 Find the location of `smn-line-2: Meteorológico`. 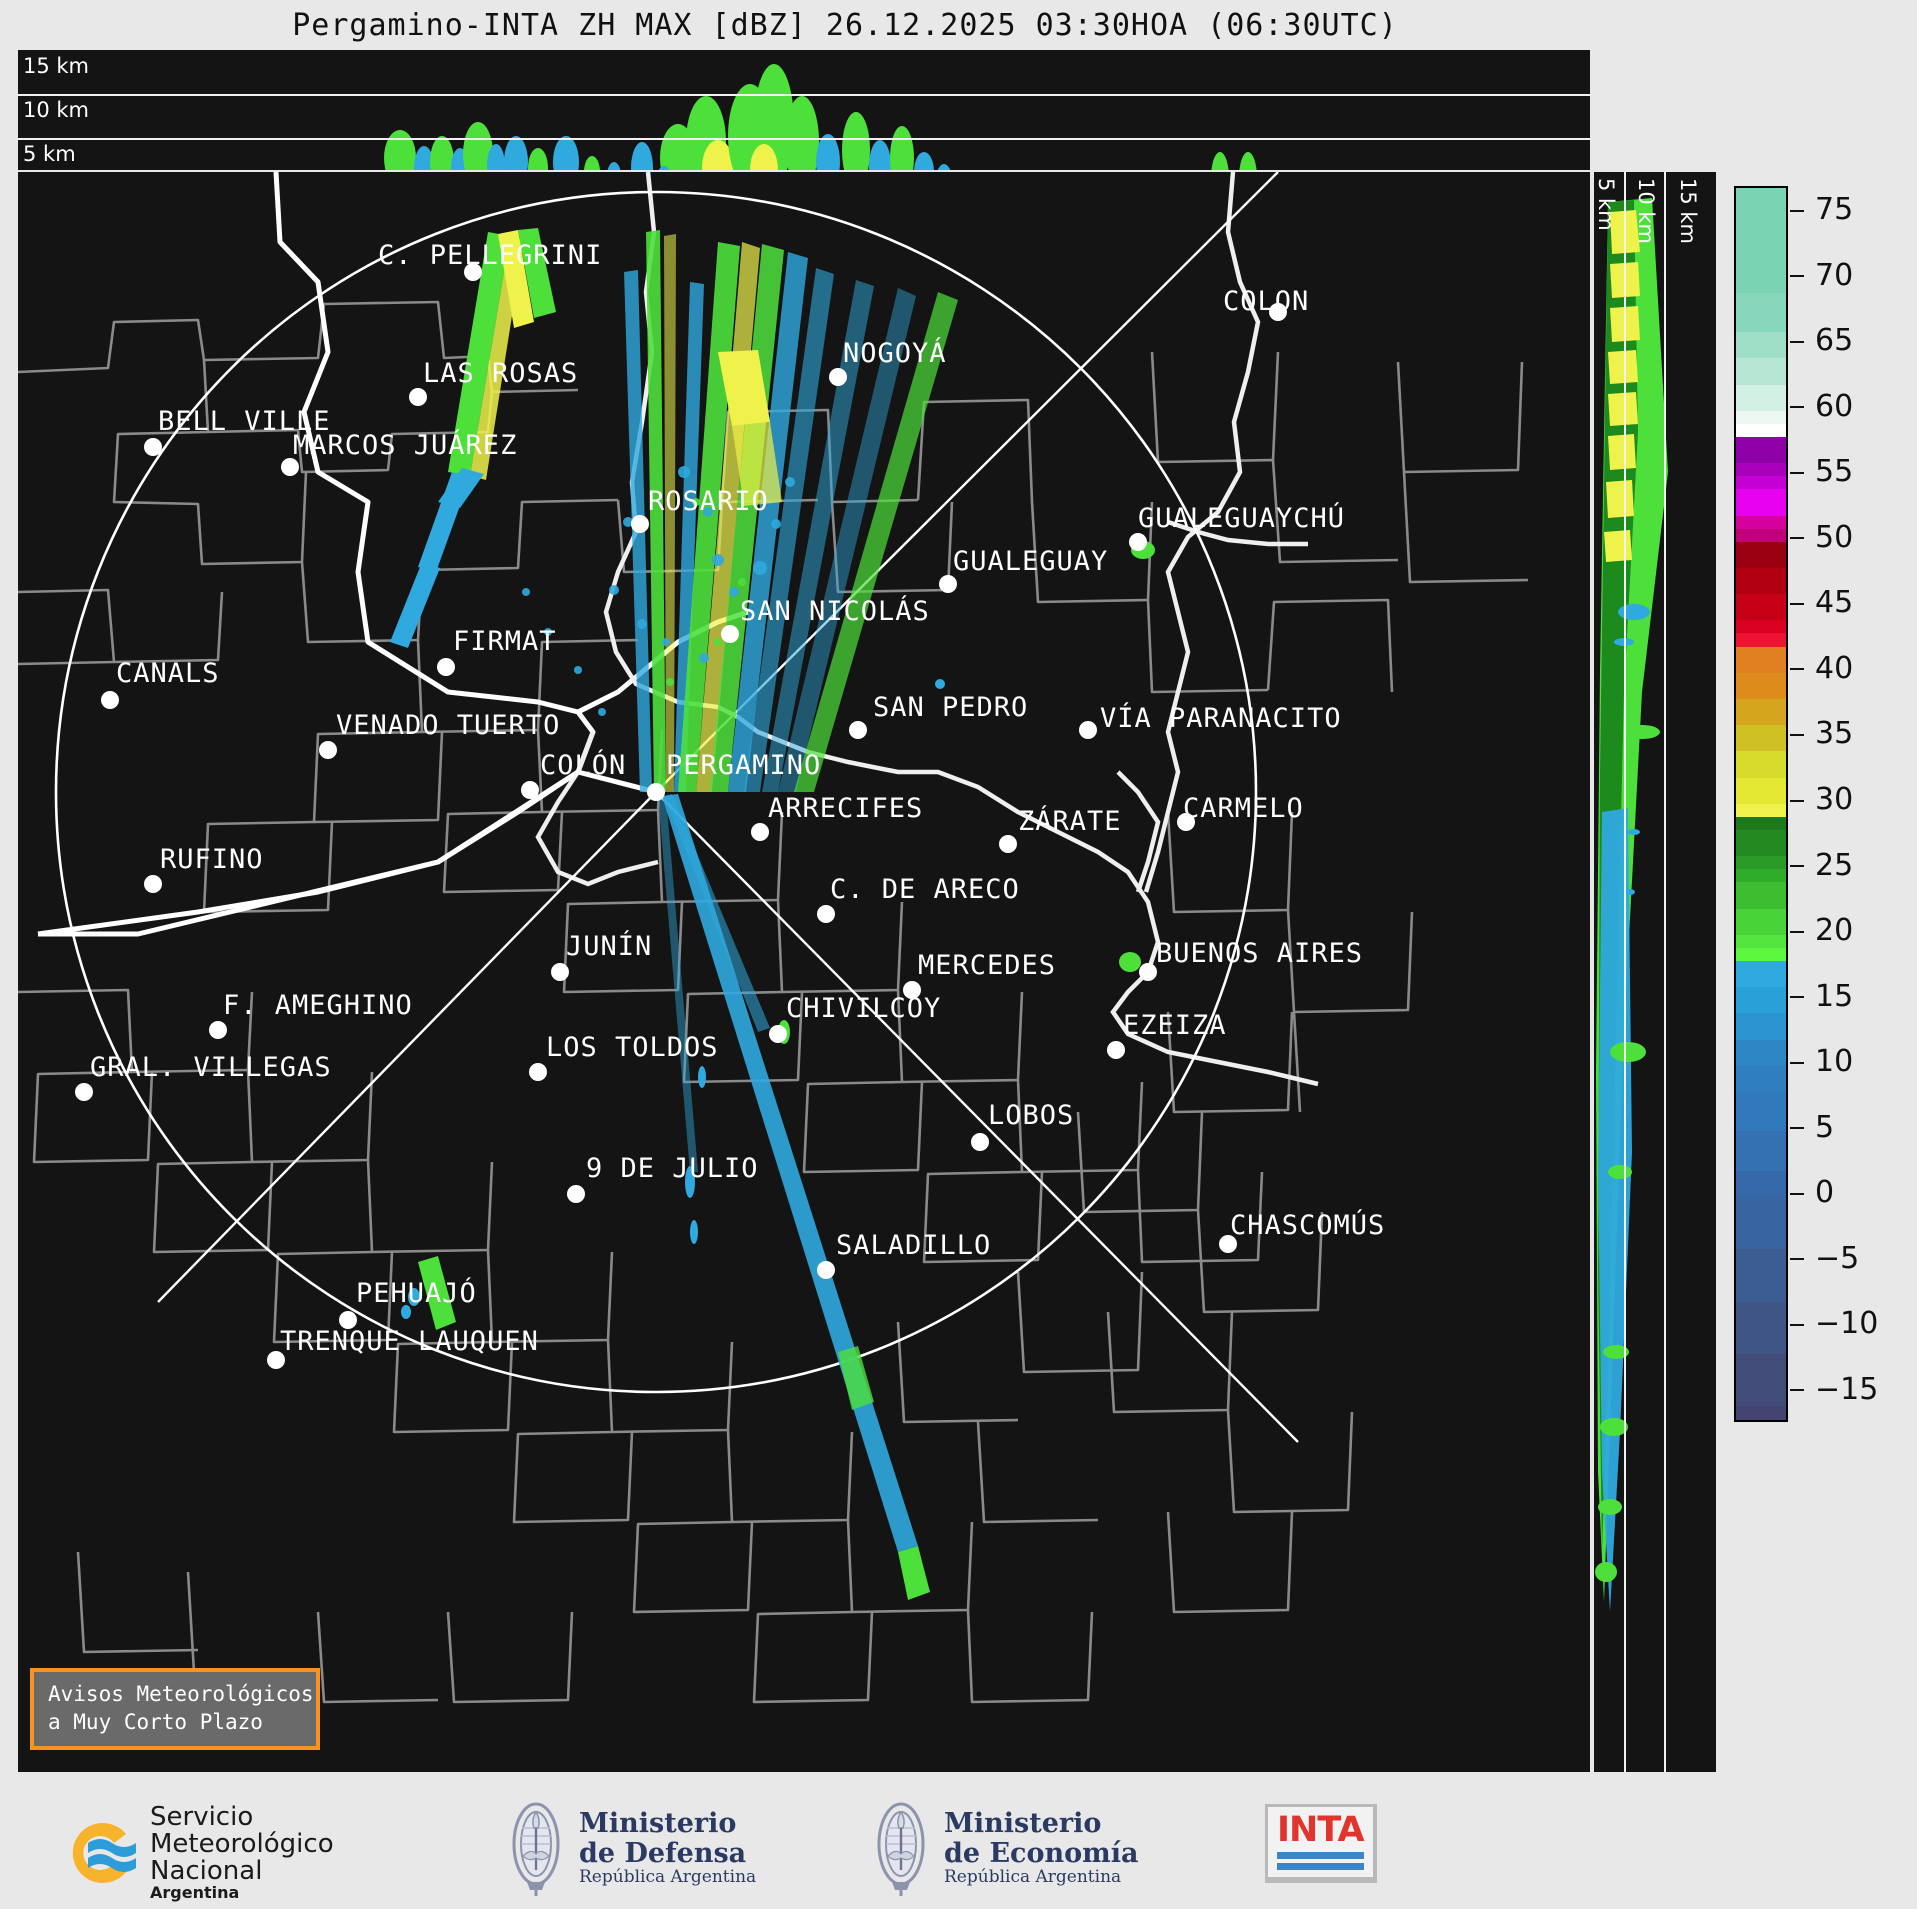

smn-line-2: Meteorológico is located at coordinates (242, 1844).